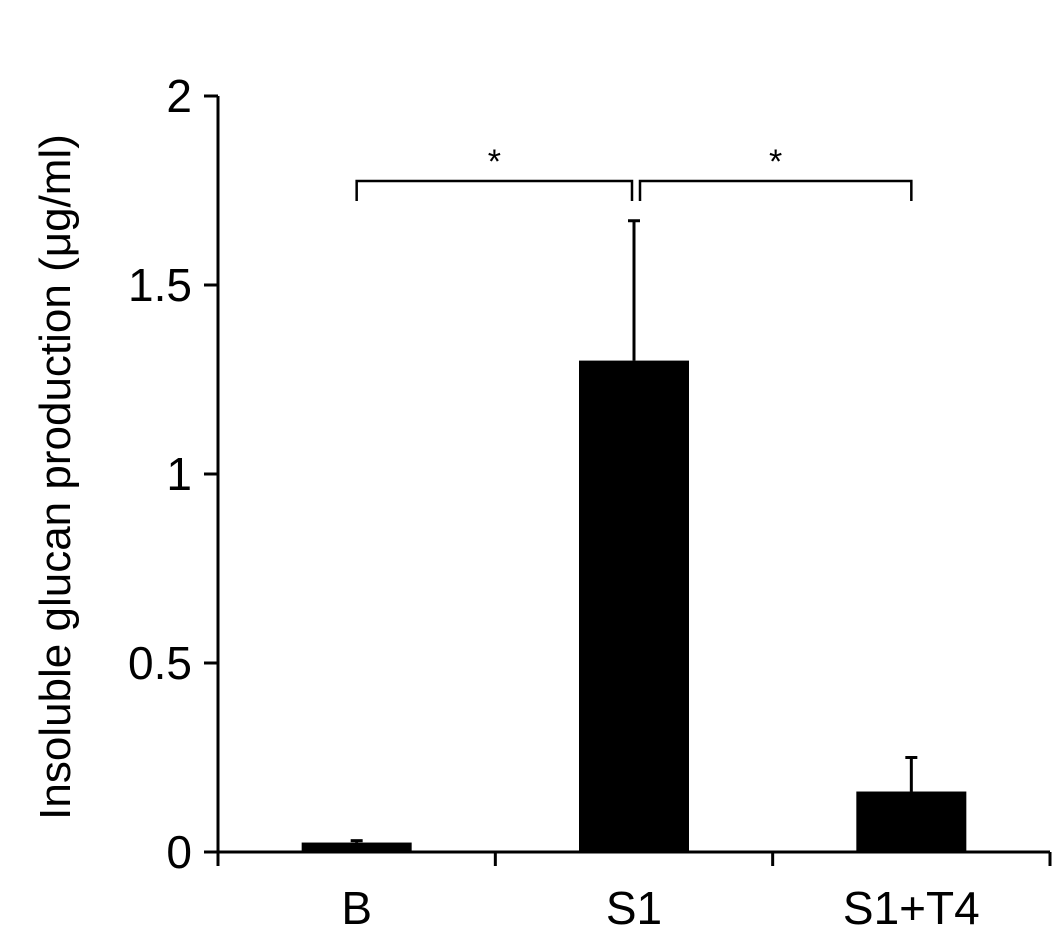 The image size is (1063, 951). Describe the element at coordinates (356, 908) in the screenshot. I see `x-tick-label: B` at that location.